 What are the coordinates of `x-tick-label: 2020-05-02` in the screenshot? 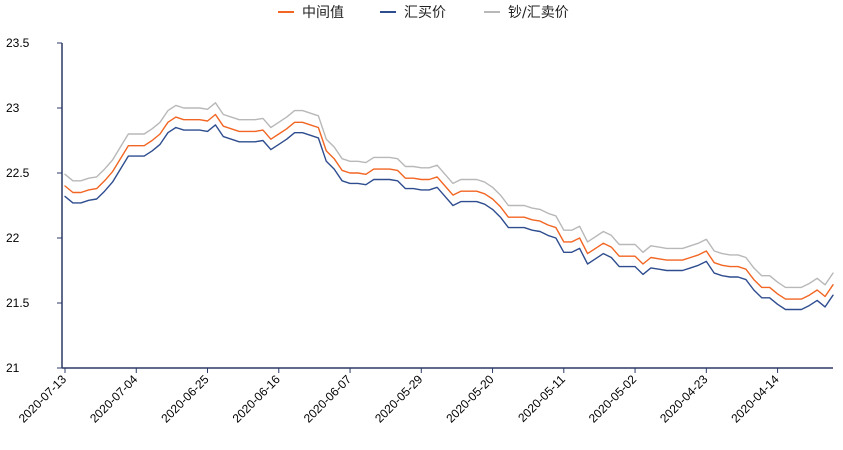 It's located at (613, 399).